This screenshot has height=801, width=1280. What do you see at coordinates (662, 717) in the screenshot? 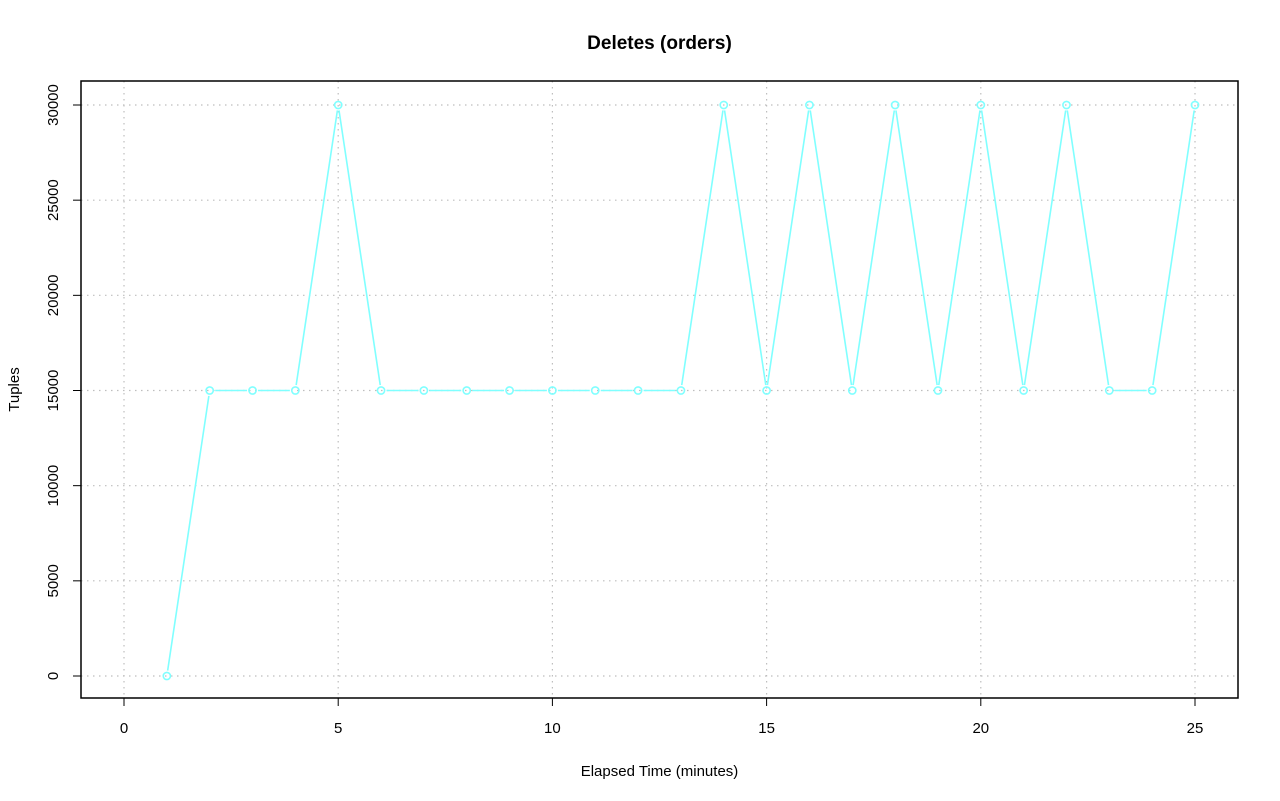
I see `x-axis: 0 5 10 15 20 25` at bounding box center [662, 717].